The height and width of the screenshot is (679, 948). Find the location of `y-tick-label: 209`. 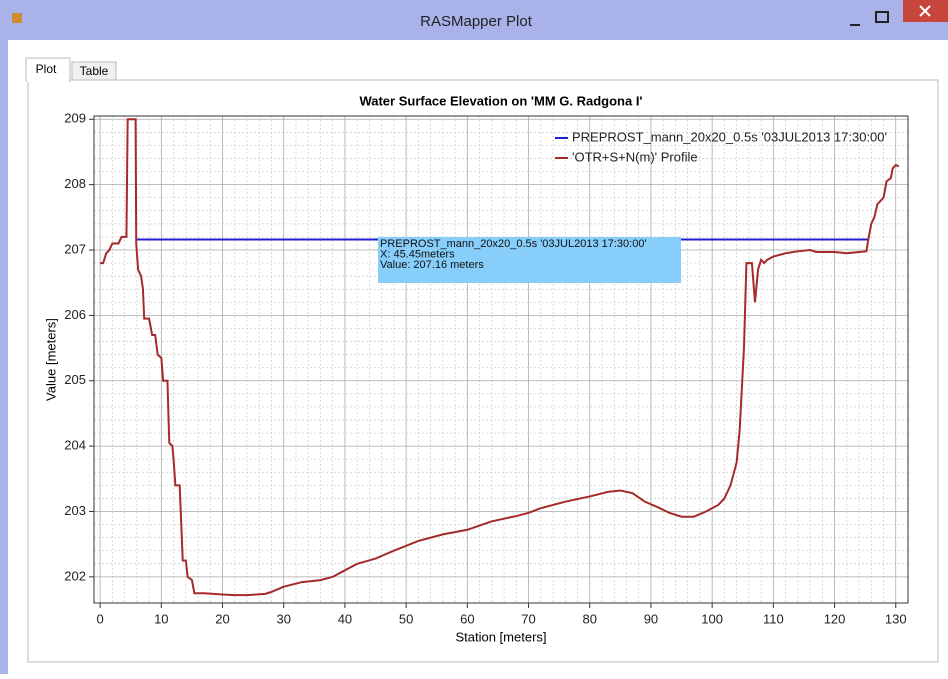

y-tick-label: 209 is located at coordinates (75, 118).